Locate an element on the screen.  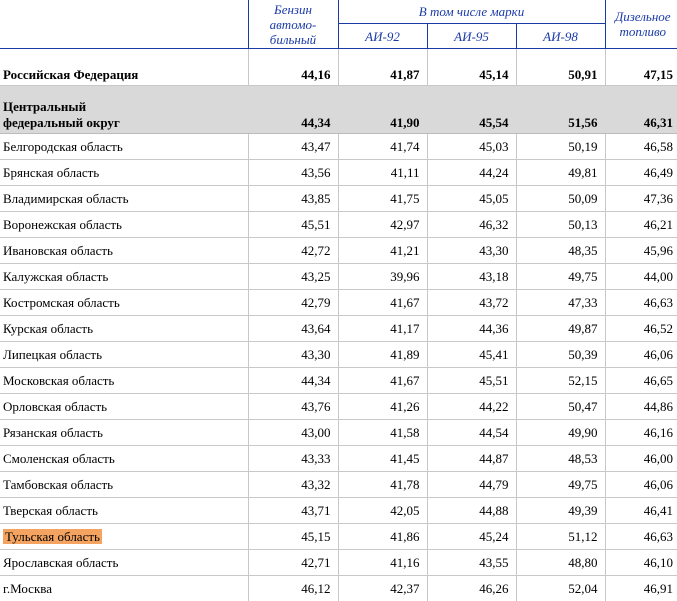
ai95-column-header: АИ-95 is located at coordinates (471, 36).